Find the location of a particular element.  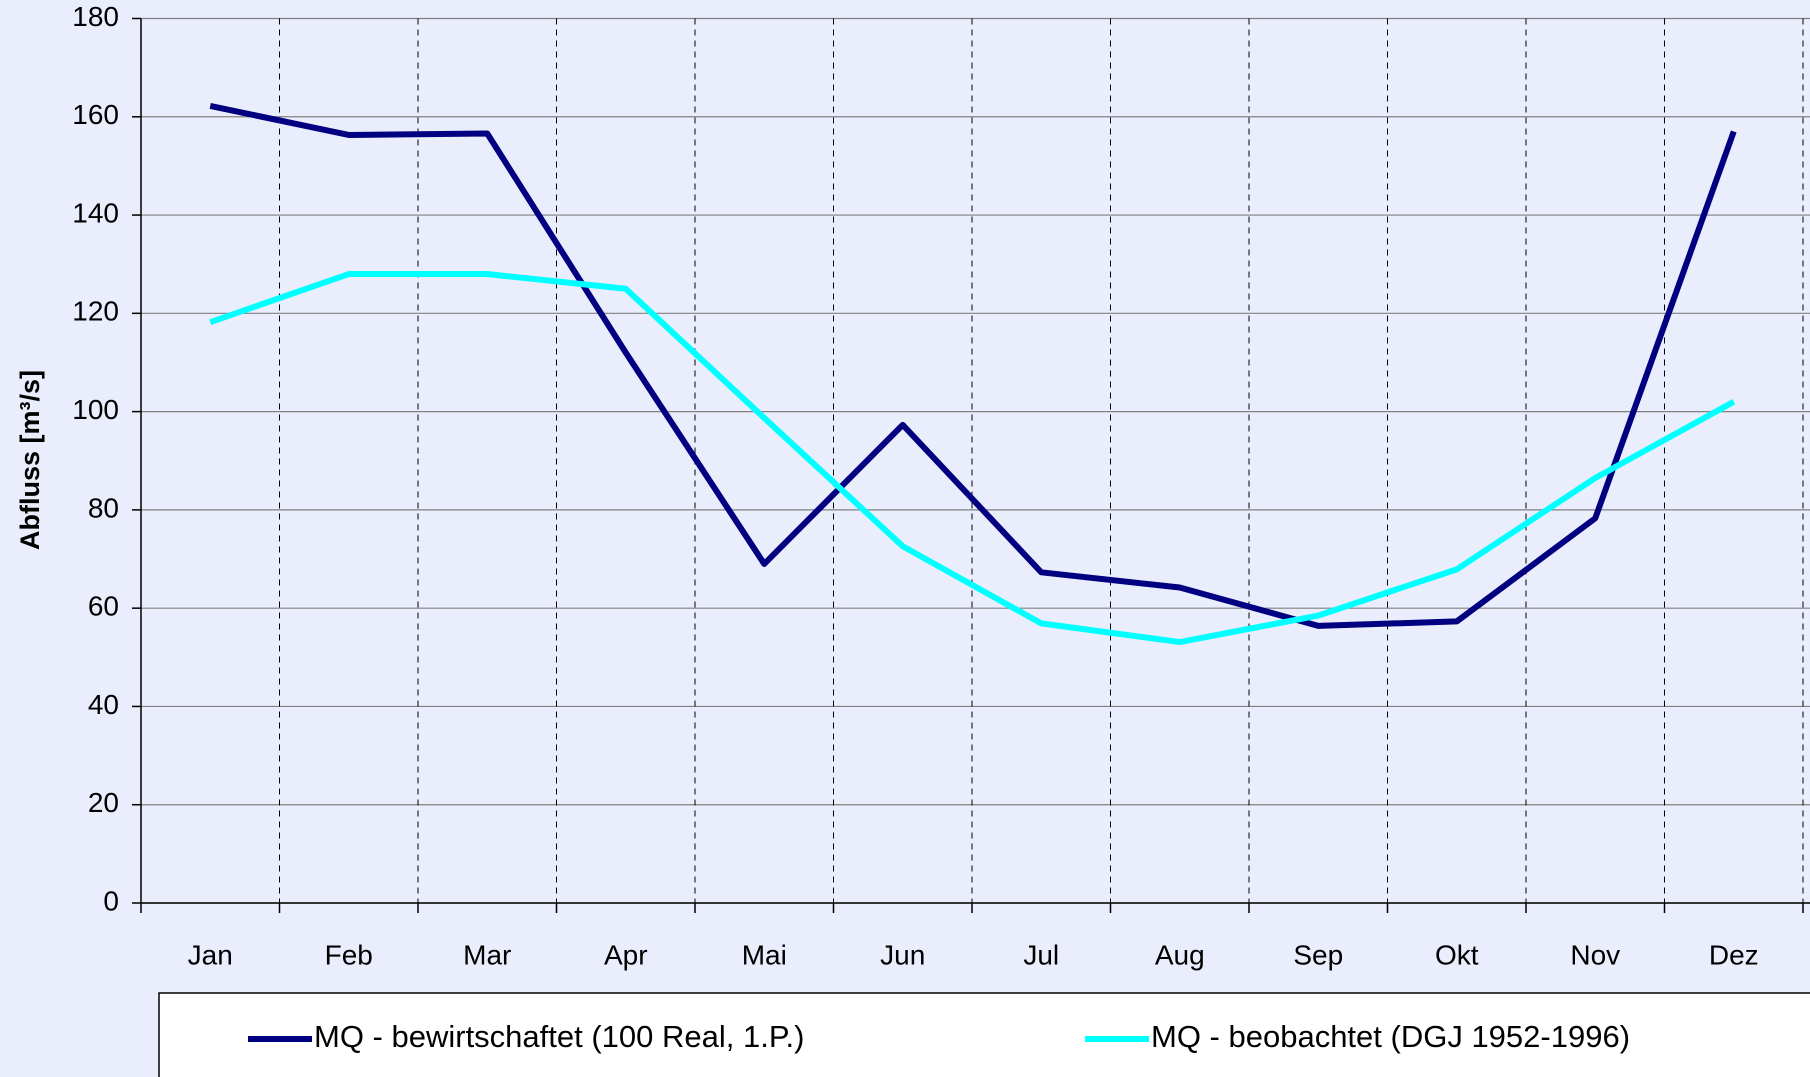

legend-label: MQ - bewirtschaftet (100 Real, 1.P.) is located at coordinates (559, 1036).